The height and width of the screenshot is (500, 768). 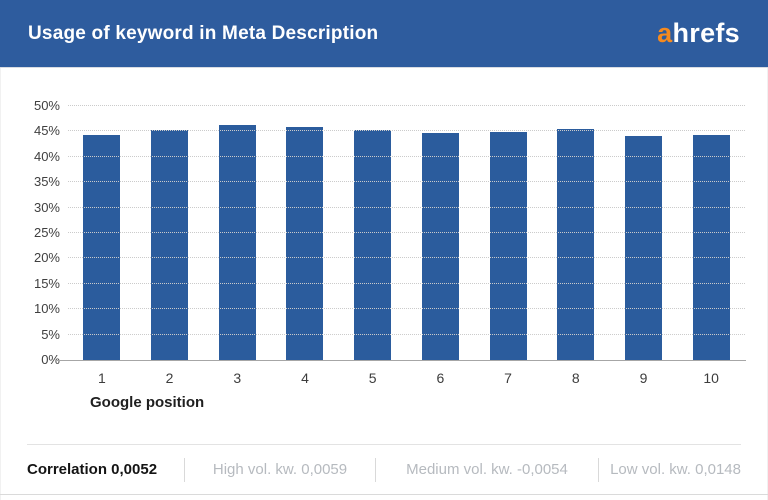 What do you see at coordinates (237, 378) in the screenshot?
I see `x-axis-tick-label: 3` at bounding box center [237, 378].